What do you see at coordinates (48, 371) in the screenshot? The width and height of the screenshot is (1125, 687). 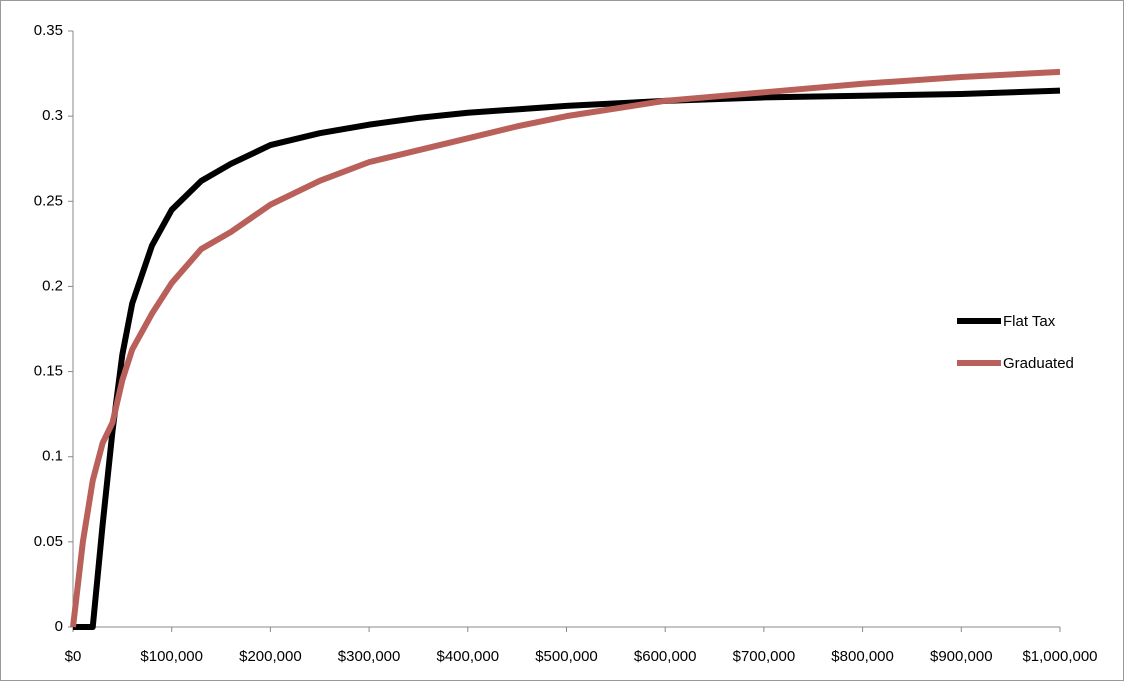 I see `y-tick-label: 0.15` at bounding box center [48, 371].